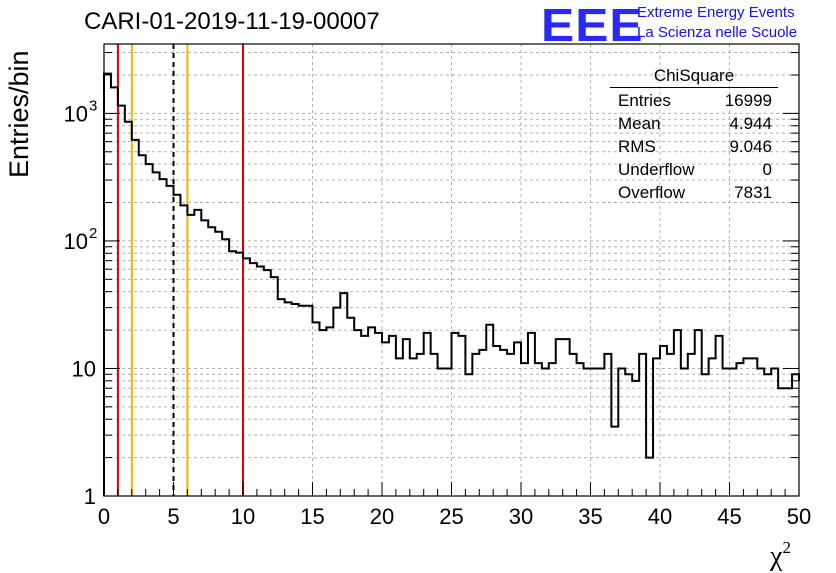  I want to click on x-tick-label: 30, so click(521, 516).